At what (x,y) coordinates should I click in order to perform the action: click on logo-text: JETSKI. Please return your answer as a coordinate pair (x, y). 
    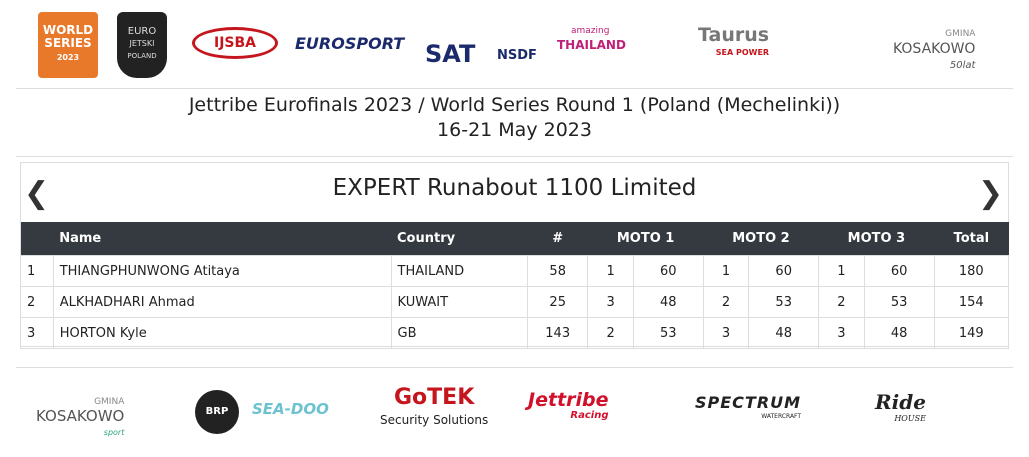
    Looking at the image, I should click on (142, 43).